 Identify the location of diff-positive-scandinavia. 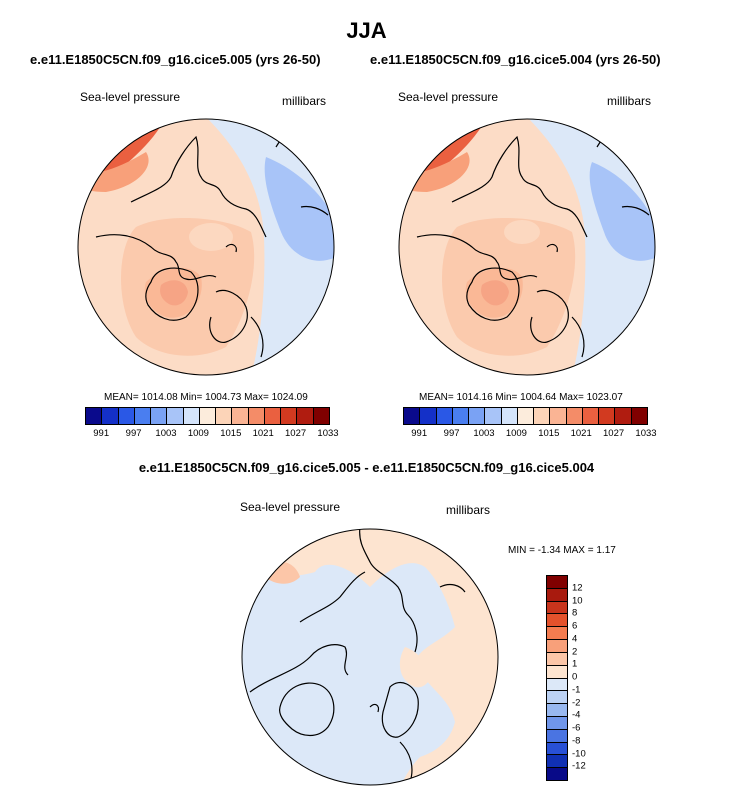
(414, 667).